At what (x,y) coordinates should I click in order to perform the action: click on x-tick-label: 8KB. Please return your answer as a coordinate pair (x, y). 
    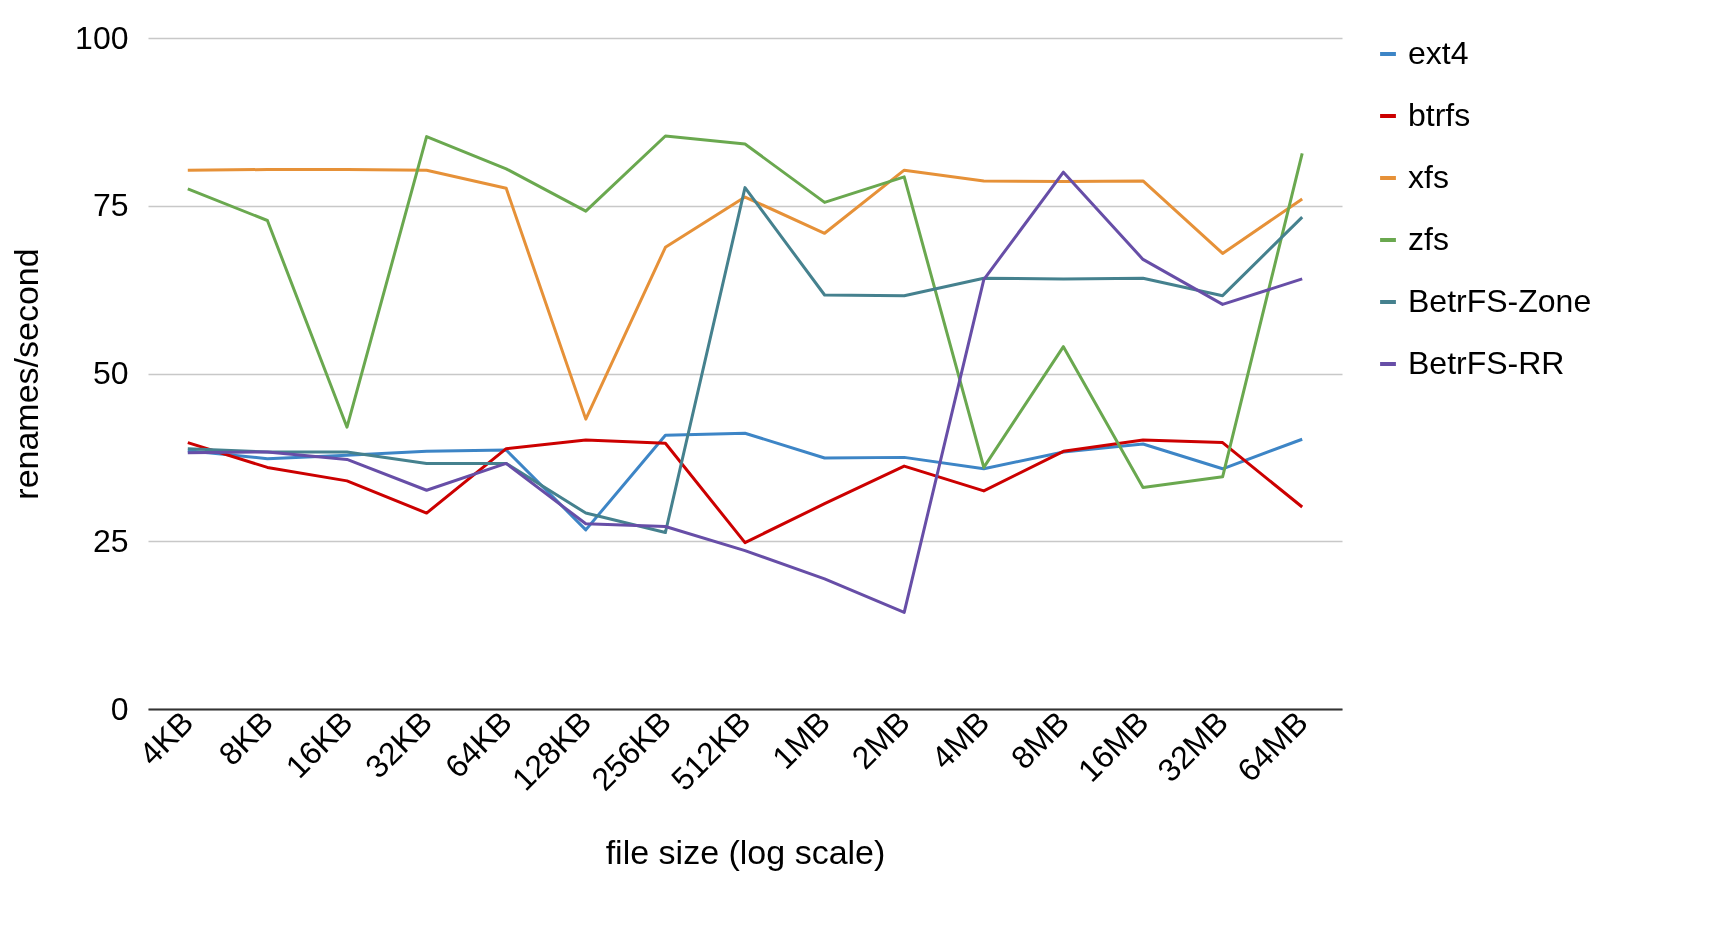
    Looking at the image, I should click on (245, 738).